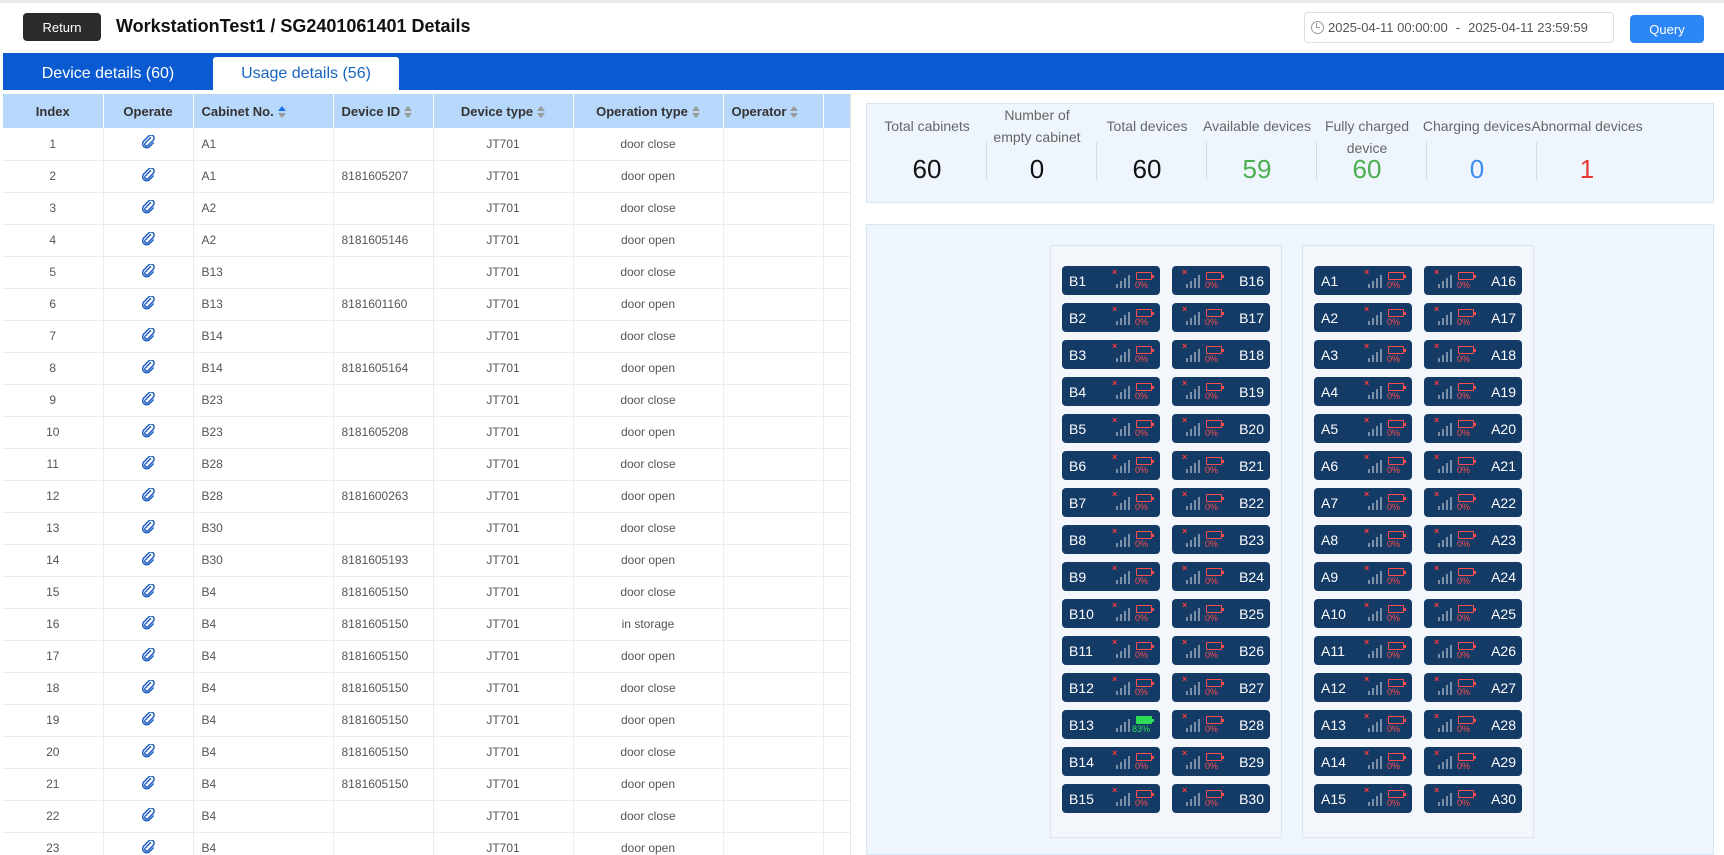 Image resolution: width=1724 pixels, height=855 pixels. What do you see at coordinates (1363, 613) in the screenshot?
I see `cabinet-slot: A10 × 0%` at bounding box center [1363, 613].